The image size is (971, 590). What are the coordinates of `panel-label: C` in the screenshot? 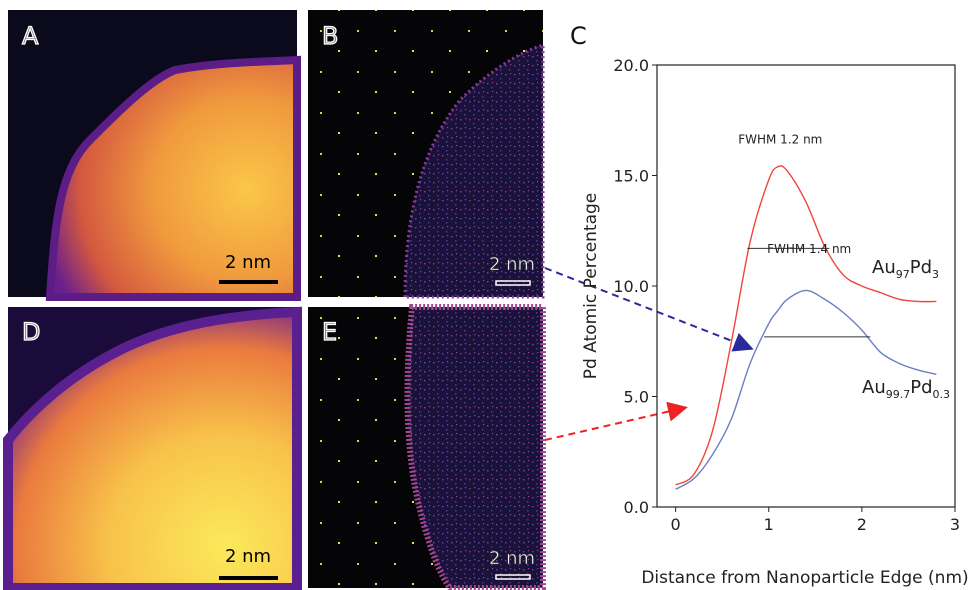 It's located at (578, 36).